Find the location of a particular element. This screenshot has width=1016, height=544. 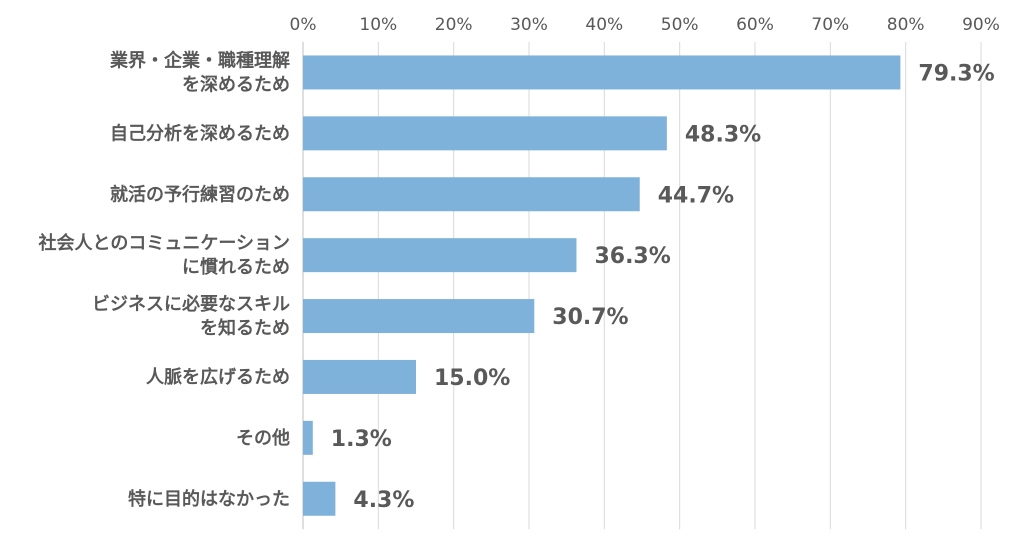

x-tick-label: 70% is located at coordinates (830, 25).